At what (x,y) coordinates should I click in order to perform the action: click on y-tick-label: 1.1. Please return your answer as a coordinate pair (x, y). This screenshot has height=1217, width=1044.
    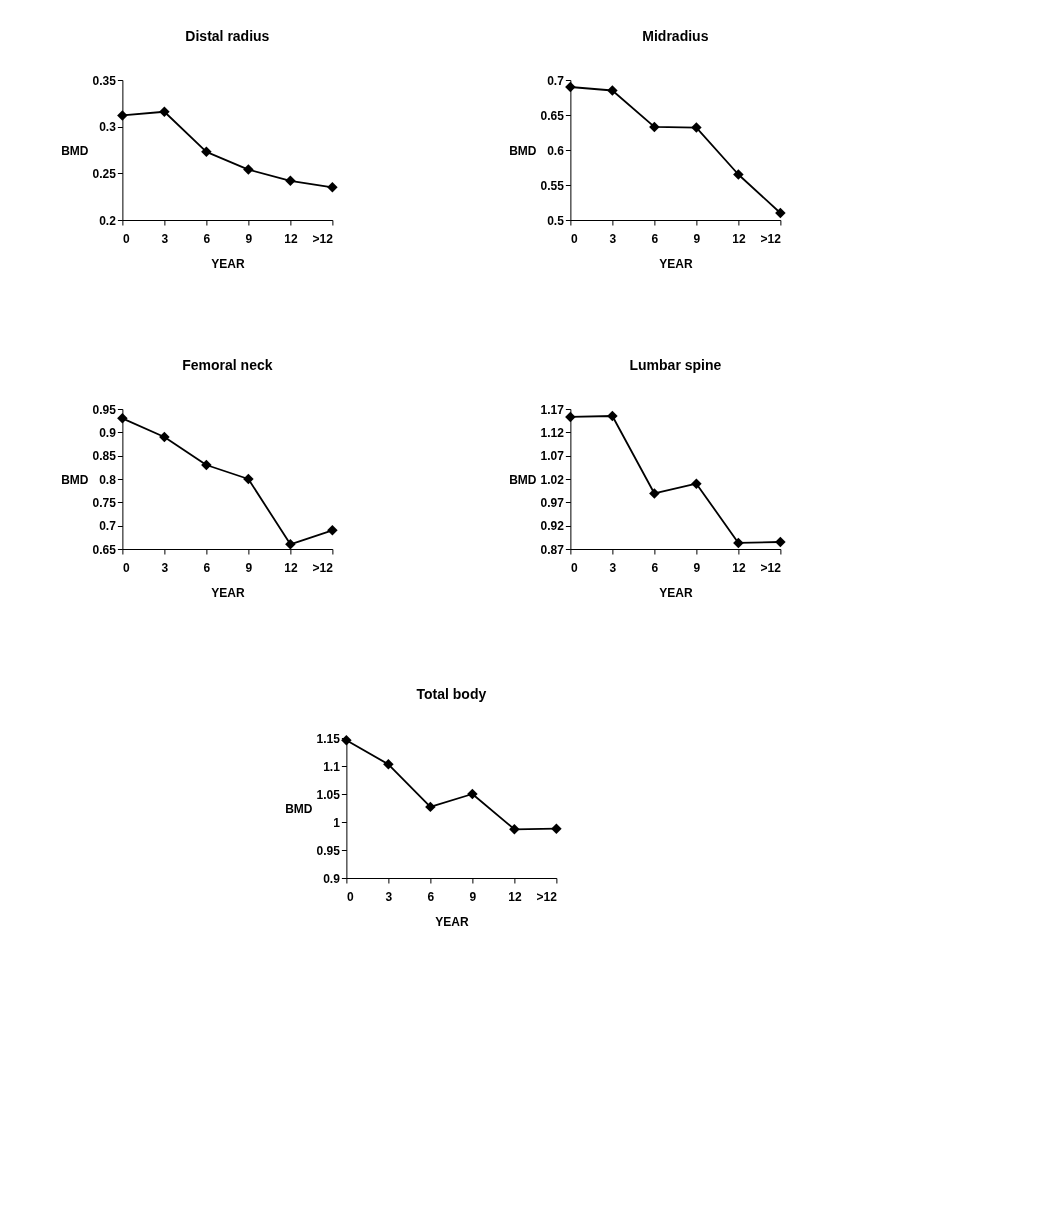
    Looking at the image, I should click on (332, 766).